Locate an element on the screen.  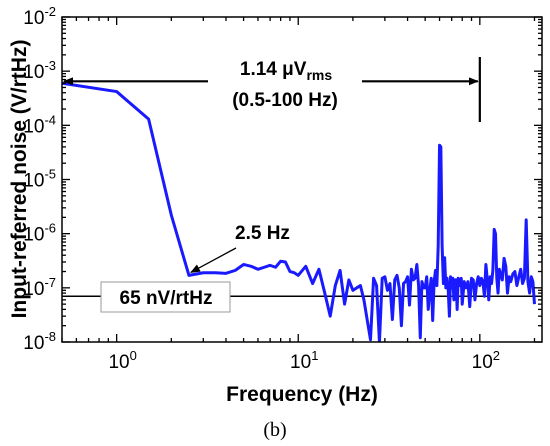
y-tick-label: 10⁻² is located at coordinates (39, 16).